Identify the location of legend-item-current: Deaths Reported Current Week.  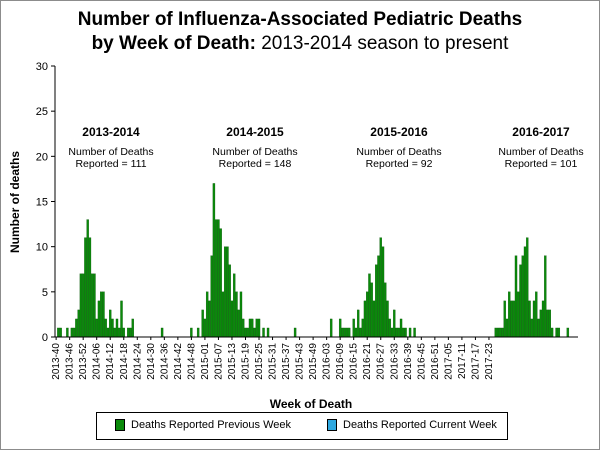
(412, 425).